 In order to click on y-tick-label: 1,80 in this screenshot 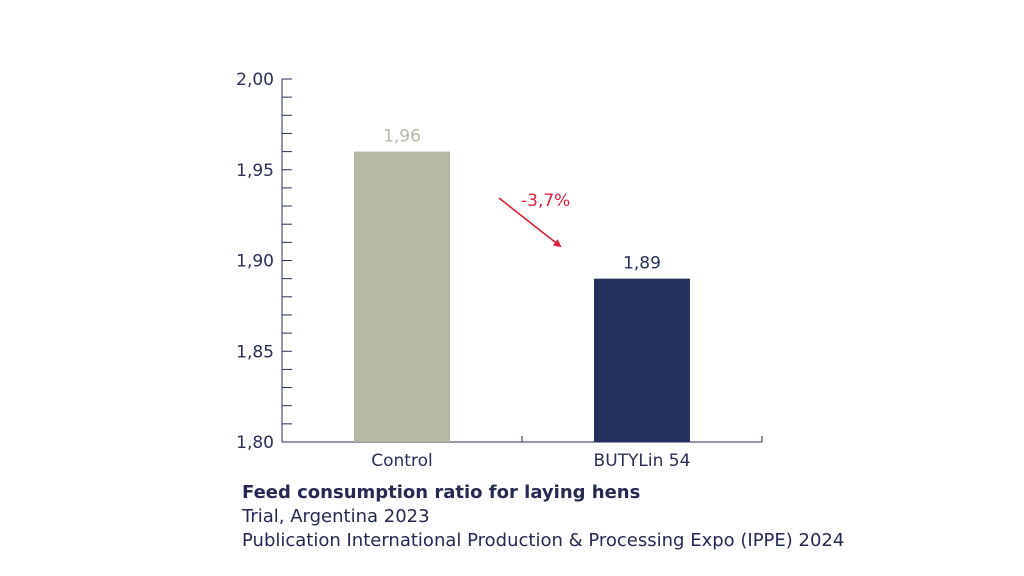, I will do `click(255, 443)`.